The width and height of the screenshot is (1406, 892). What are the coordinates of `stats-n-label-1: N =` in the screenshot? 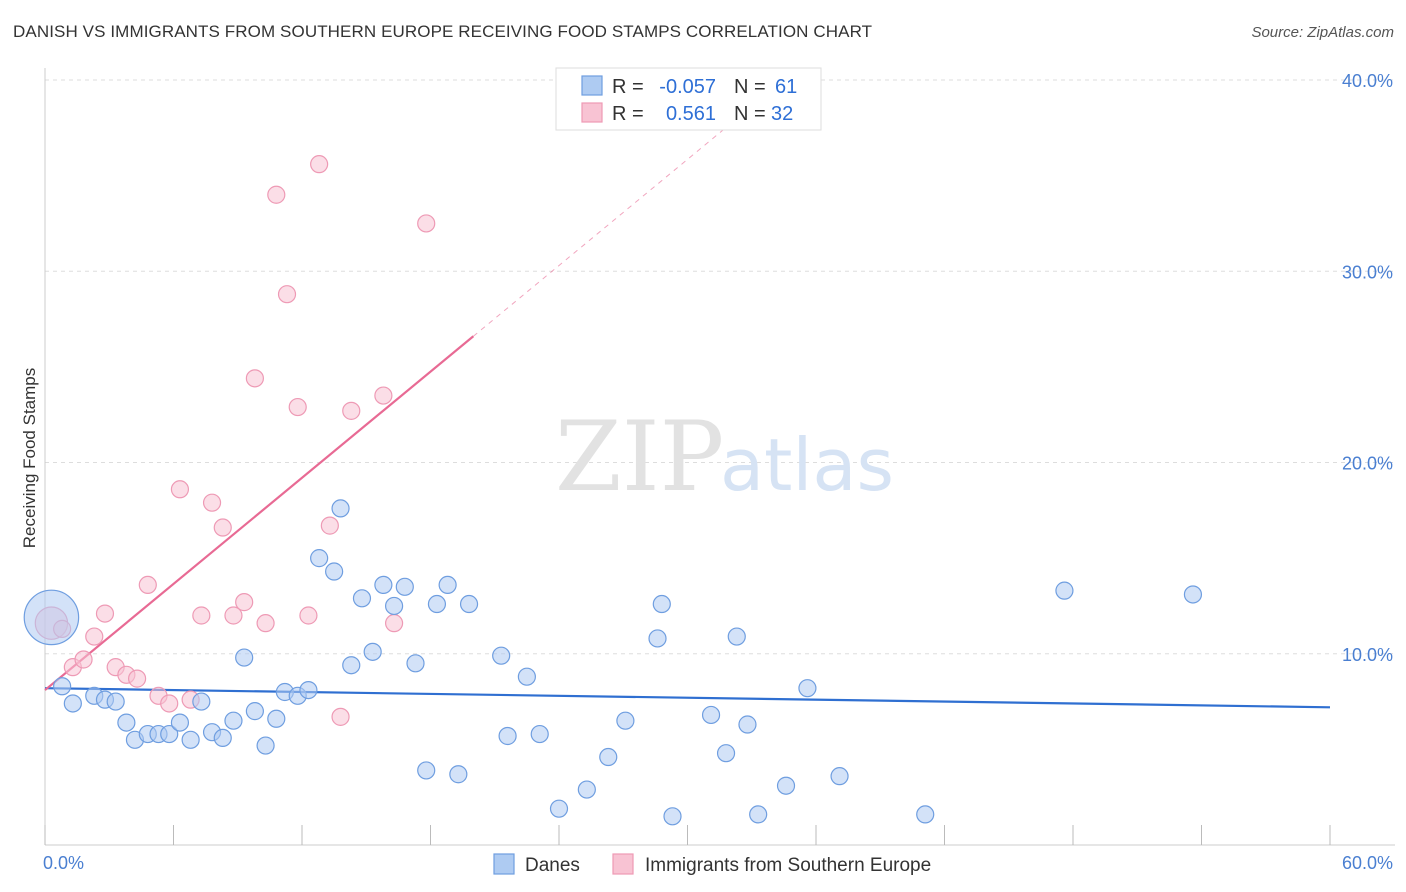 It's located at (750, 87).